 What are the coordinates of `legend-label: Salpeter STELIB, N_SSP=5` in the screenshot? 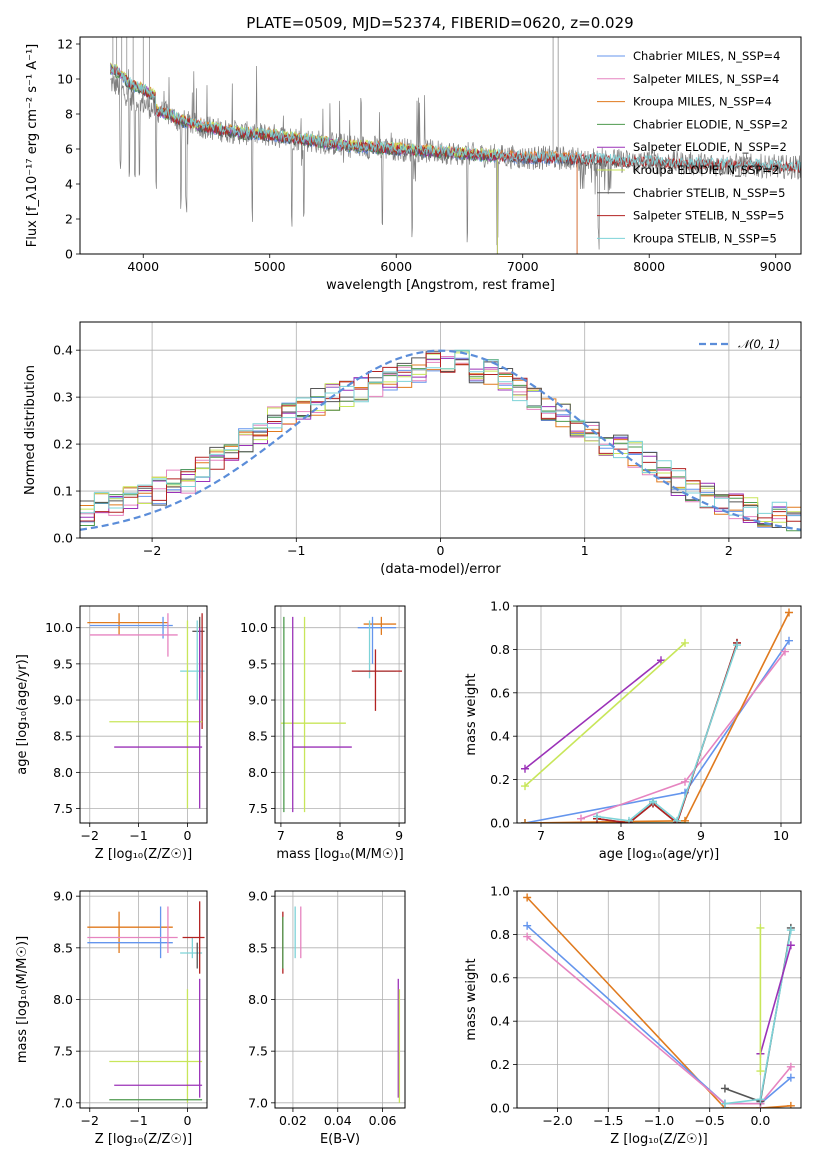 It's located at (708, 216).